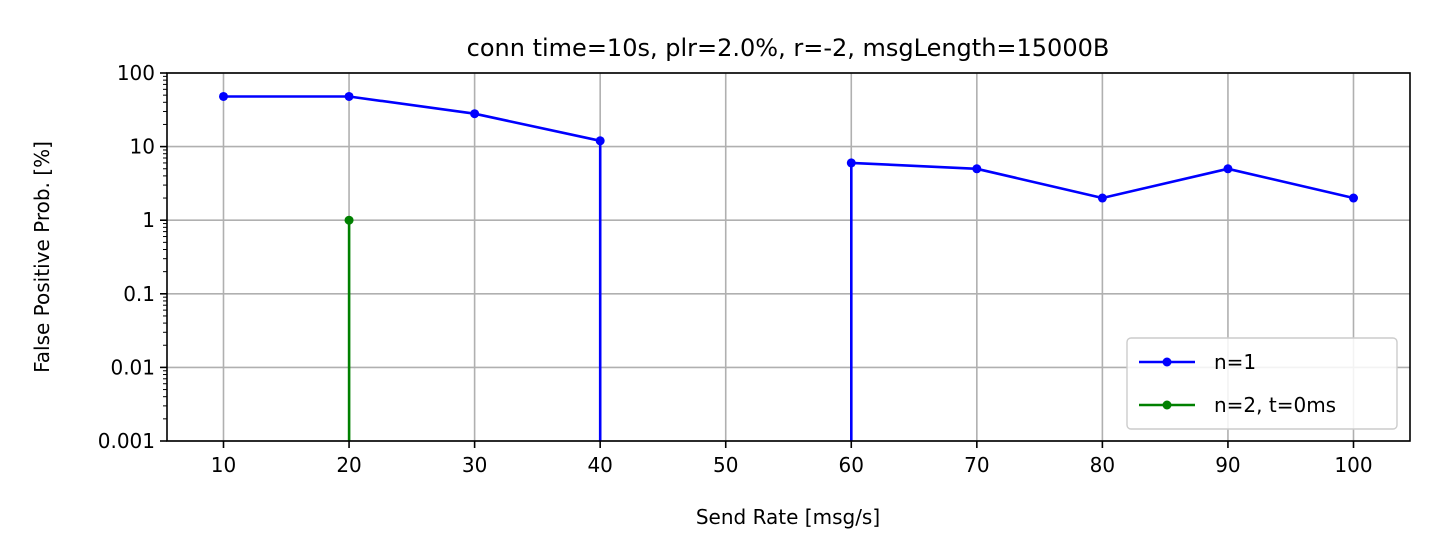  I want to click on y-tick-label: 0.001, so click(126, 441).